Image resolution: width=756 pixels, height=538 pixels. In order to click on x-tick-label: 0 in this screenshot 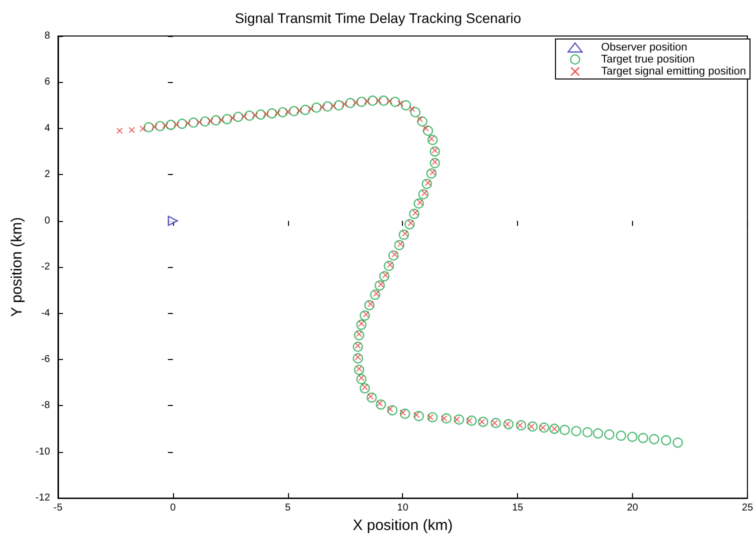, I will do `click(173, 508)`.